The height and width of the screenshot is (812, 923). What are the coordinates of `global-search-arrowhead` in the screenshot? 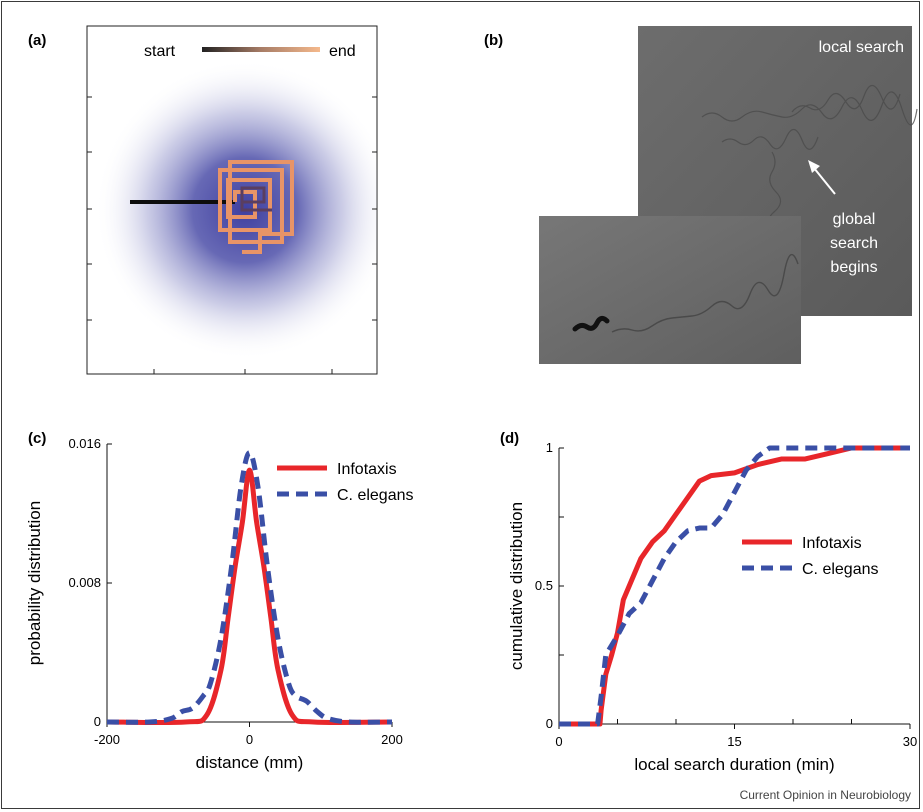 It's located at (814, 166).